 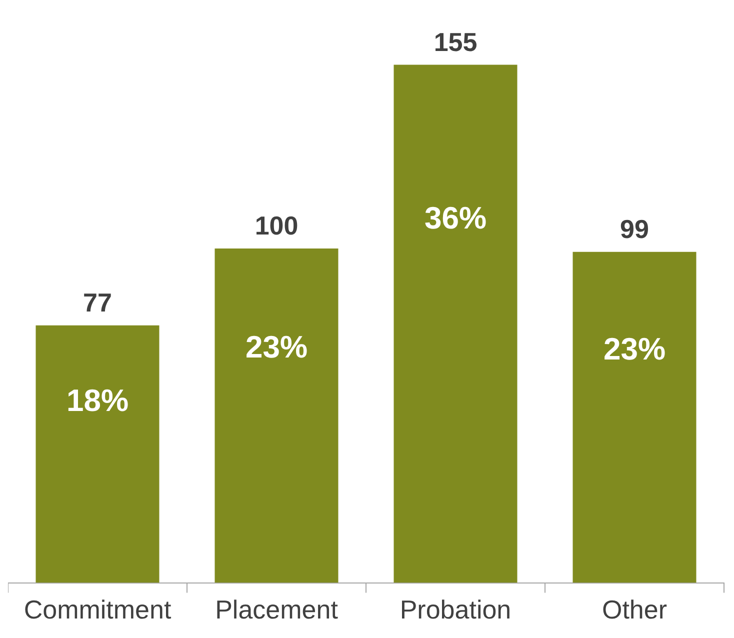 What do you see at coordinates (97, 303) in the screenshot?
I see `data-label: 77` at bounding box center [97, 303].